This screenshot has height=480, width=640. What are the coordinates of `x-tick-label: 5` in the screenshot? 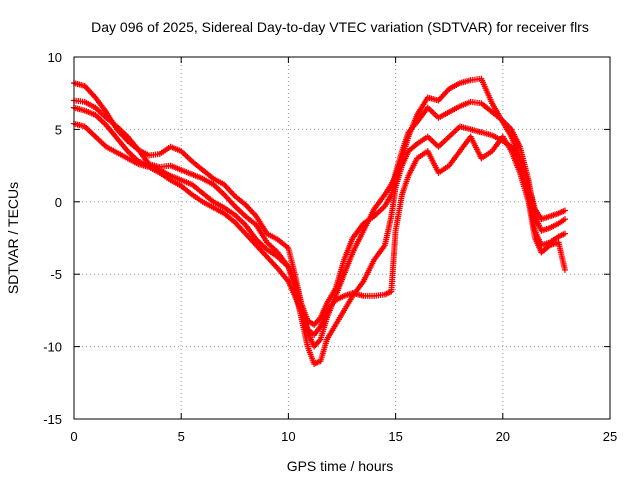 It's located at (181, 436).